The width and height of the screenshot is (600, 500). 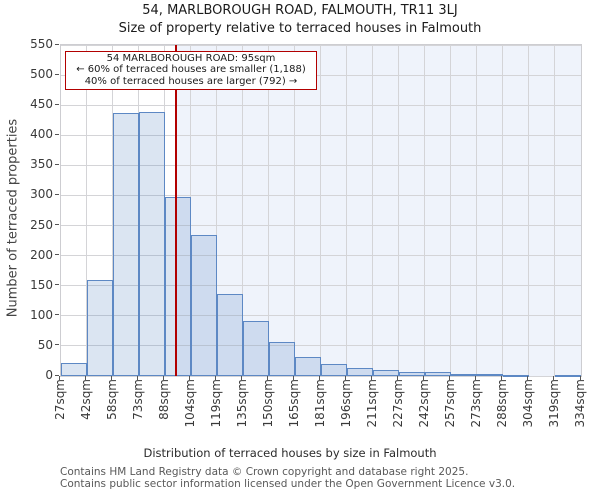 What do you see at coordinates (59, 399) in the screenshot?
I see `x-tick-label: 27sqm` at bounding box center [59, 399].